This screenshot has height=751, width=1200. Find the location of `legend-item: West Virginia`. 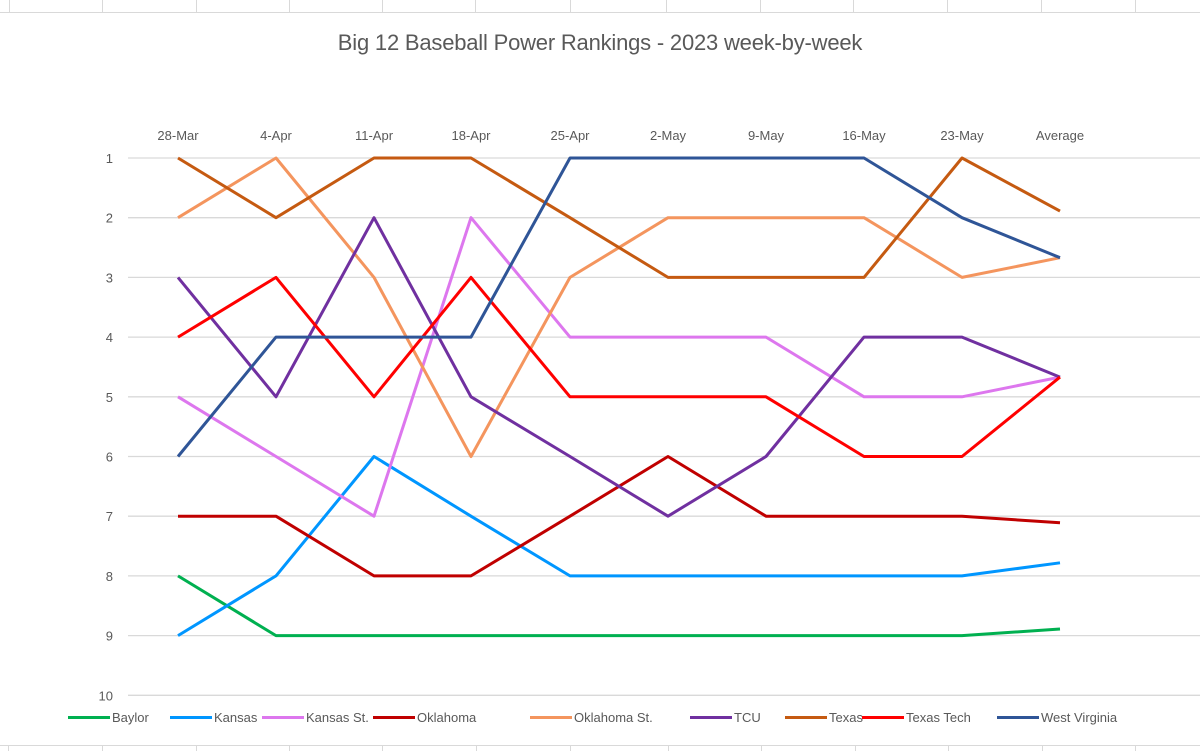

legend-item: West Virginia is located at coordinates (1057, 717).